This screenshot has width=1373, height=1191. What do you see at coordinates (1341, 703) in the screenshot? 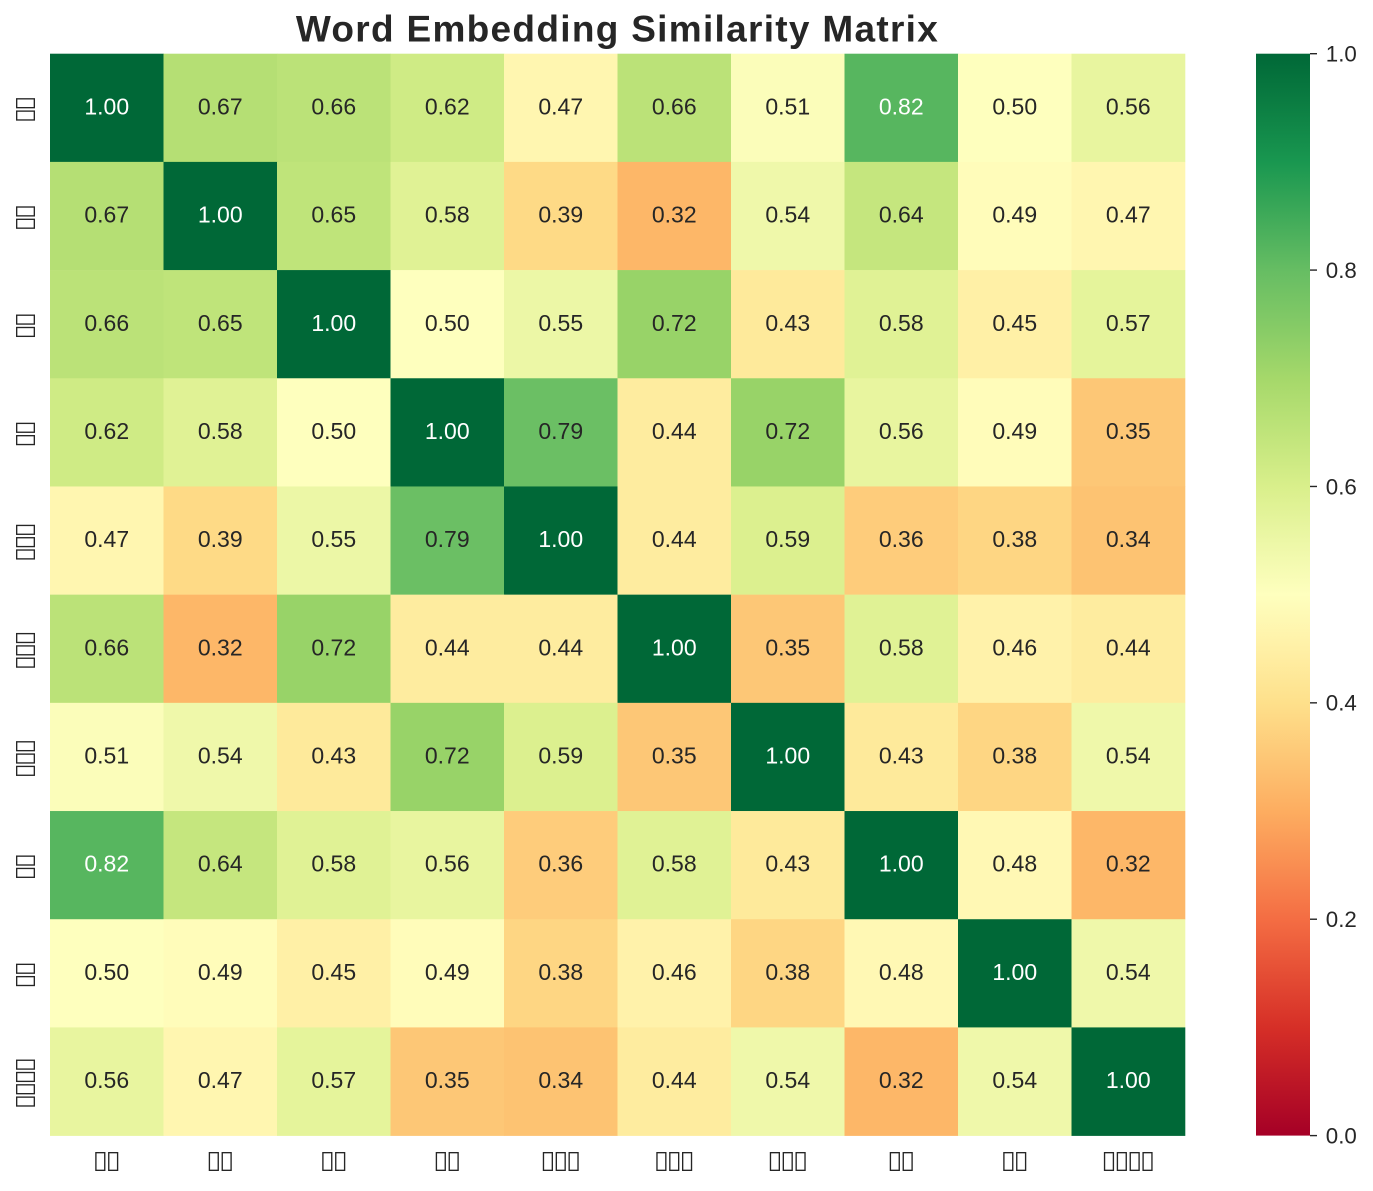
I see `svg-text: 0.4` at bounding box center [1341, 703].